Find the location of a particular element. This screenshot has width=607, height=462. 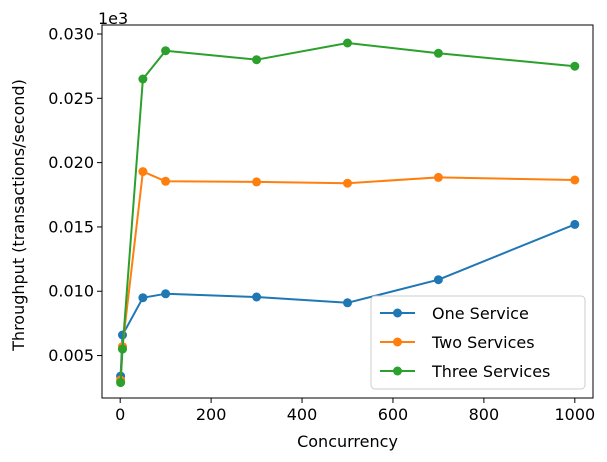

legend-label-0: One Service is located at coordinates (480, 313).